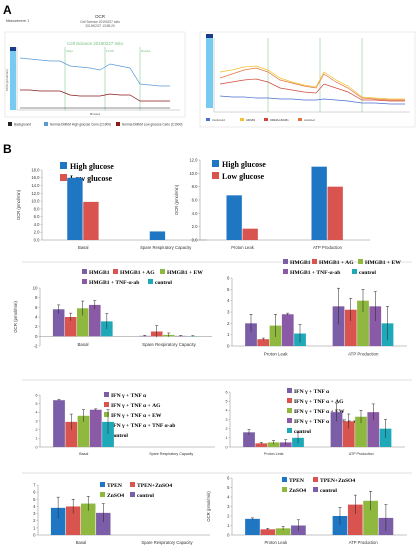 This screenshot has width=419, height=555. Describe the element at coordinates (84, 281) in the screenshot. I see `legend-swatch-hmgb1-tnf` at that location.